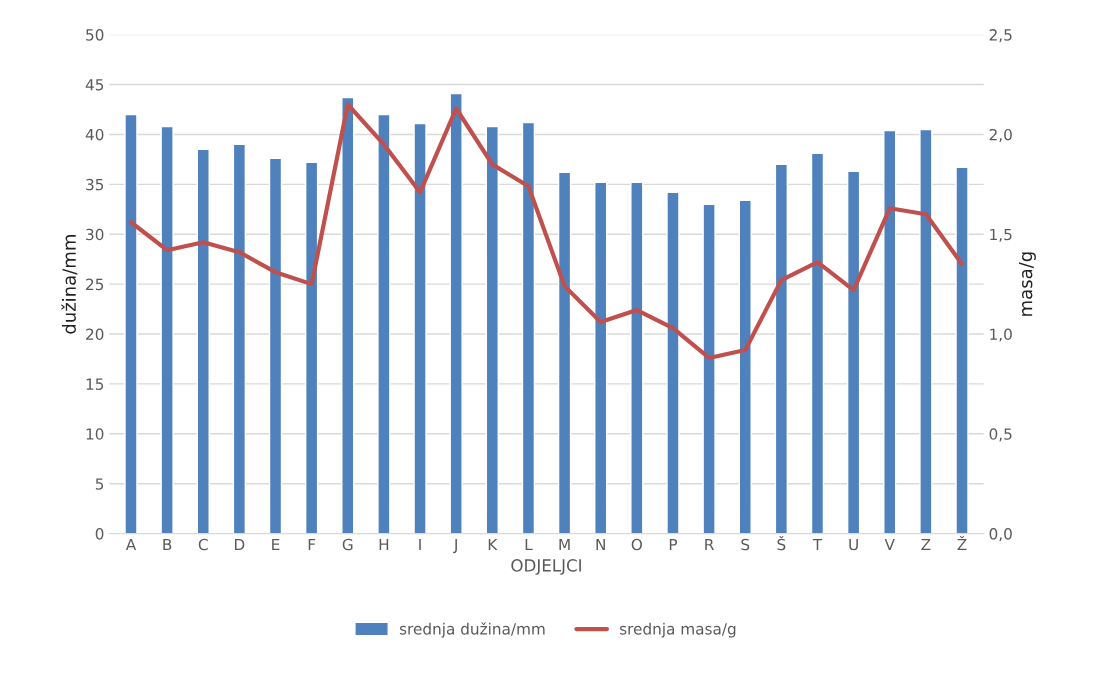 This screenshot has height=693, width=1093. What do you see at coordinates (95, 184) in the screenshot?
I see `y-tick-label: 35` at bounding box center [95, 184].